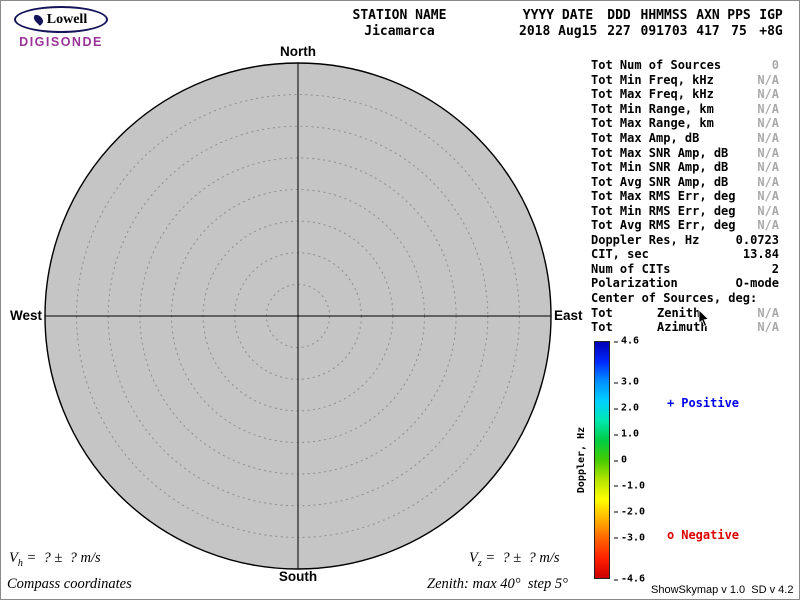 The image size is (800, 601). I want to click on version-label: ShowSkymap v 1.0 SD v 4.2, so click(722, 590).